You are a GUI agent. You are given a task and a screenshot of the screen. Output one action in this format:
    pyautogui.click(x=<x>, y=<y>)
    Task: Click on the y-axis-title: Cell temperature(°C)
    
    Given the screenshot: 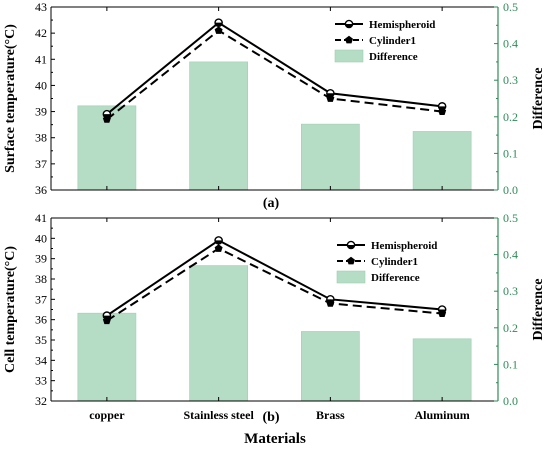 What is the action you would take?
    pyautogui.click(x=10, y=309)
    